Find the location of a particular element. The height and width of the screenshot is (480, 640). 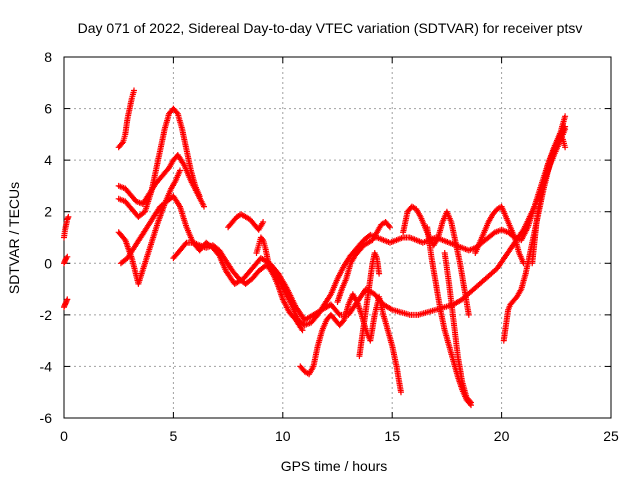

x-tick-label: 0 is located at coordinates (64, 436).